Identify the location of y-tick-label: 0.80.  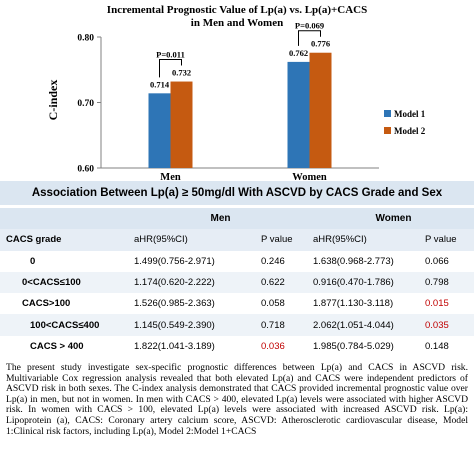
(85, 39).